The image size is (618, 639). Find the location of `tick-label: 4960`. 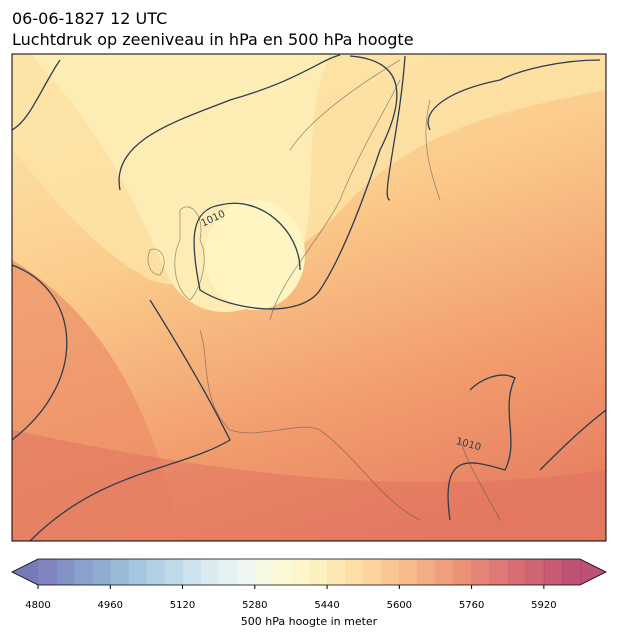

tick-label: 4960 is located at coordinates (110, 605).